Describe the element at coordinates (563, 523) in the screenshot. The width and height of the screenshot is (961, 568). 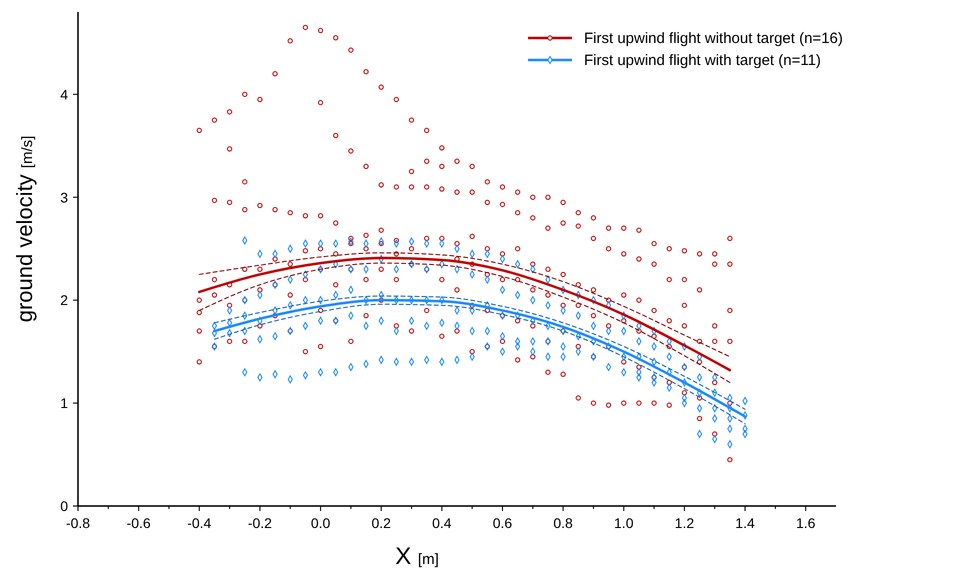
I see `x-tick-label: 0.8` at that location.